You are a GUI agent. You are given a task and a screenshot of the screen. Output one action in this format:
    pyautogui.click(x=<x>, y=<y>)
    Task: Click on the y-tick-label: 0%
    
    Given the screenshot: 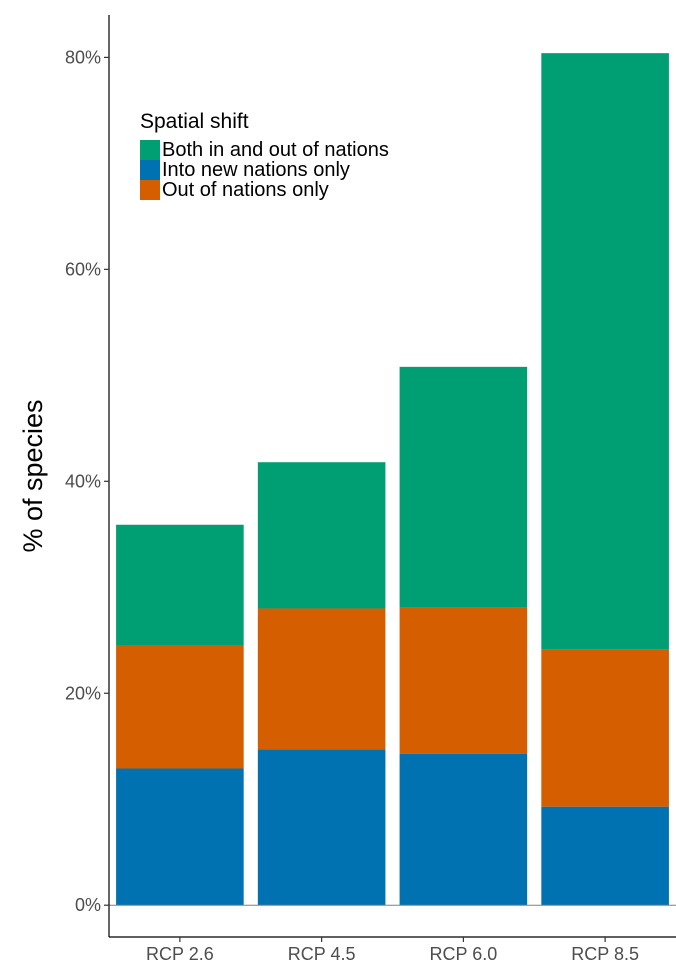 What is the action you would take?
    pyautogui.click(x=88, y=905)
    